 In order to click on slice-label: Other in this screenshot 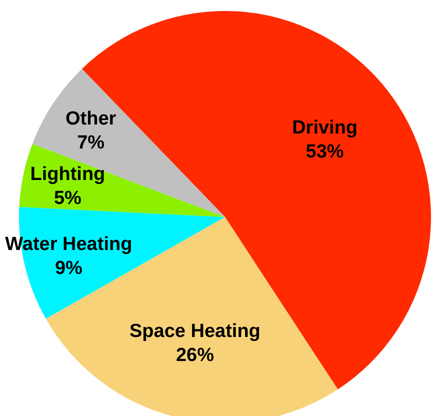, I will do `click(91, 119)`.